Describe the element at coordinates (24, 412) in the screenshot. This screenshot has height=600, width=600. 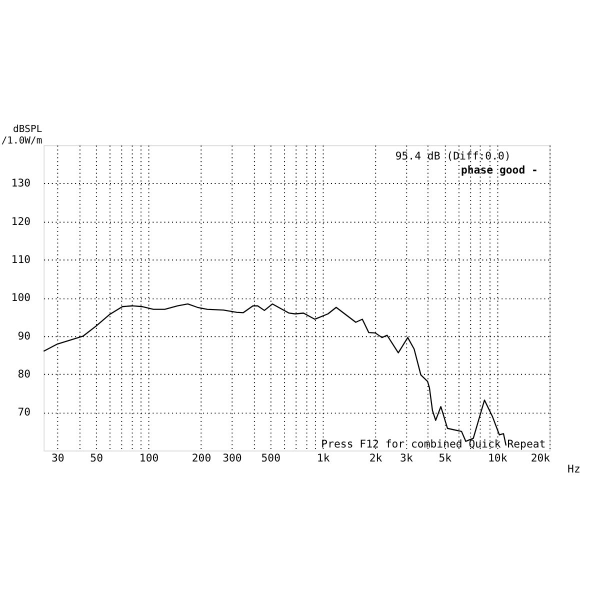
I see `y-tick-label: 70` at that location.